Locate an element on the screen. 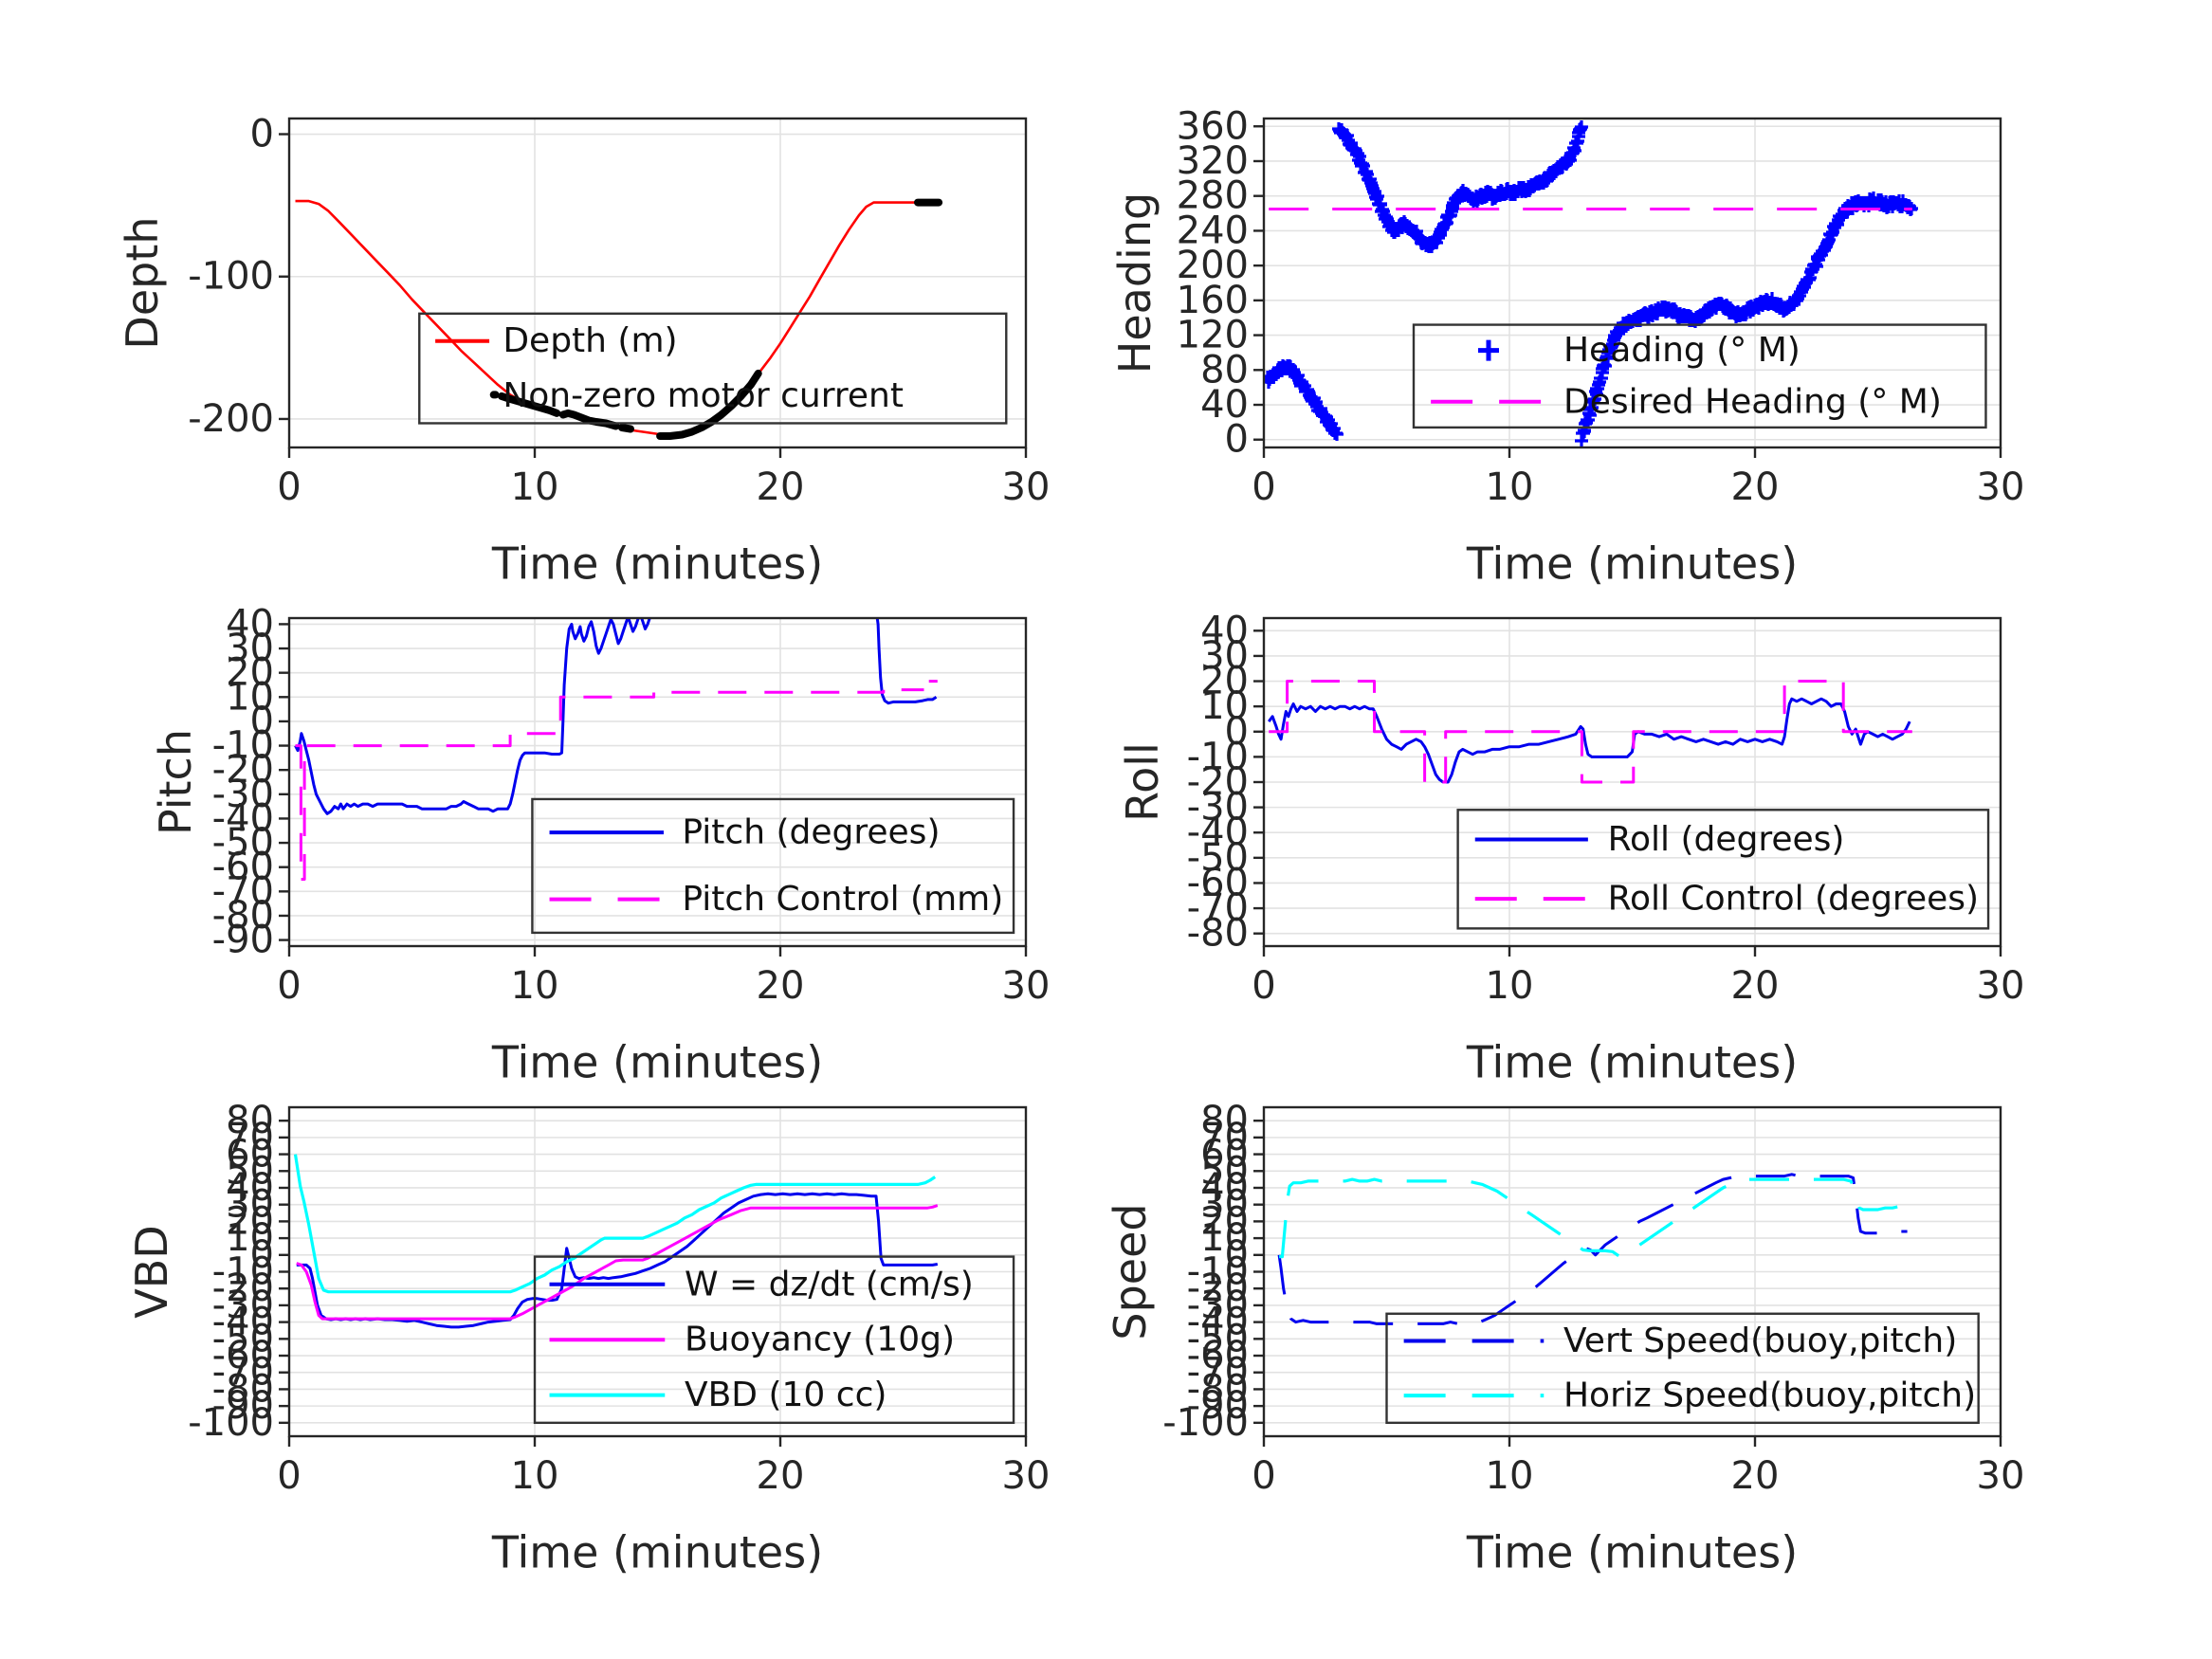 Image resolution: width=2212 pixels, height=1659 pixels. series-vert-speed is located at coordinates (1592, 1249).